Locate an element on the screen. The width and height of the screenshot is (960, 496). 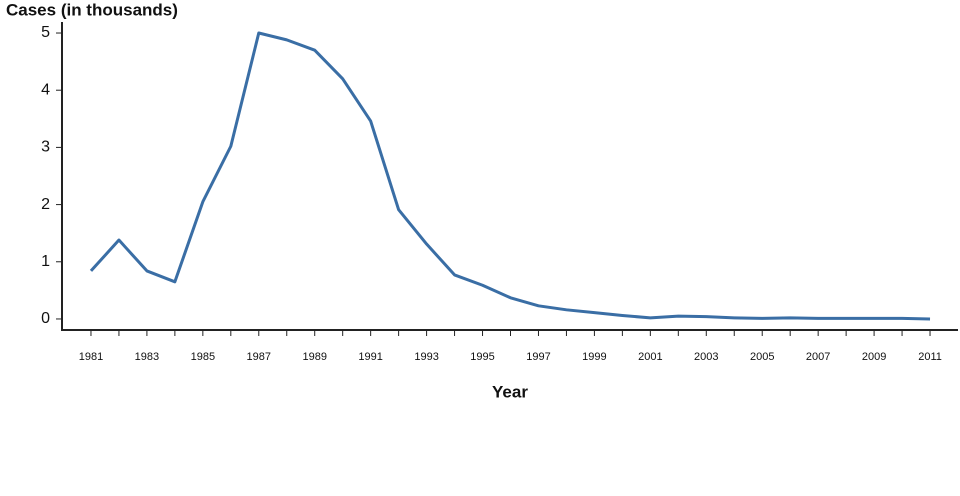
y-tick-label: 3 is located at coordinates (45, 147).